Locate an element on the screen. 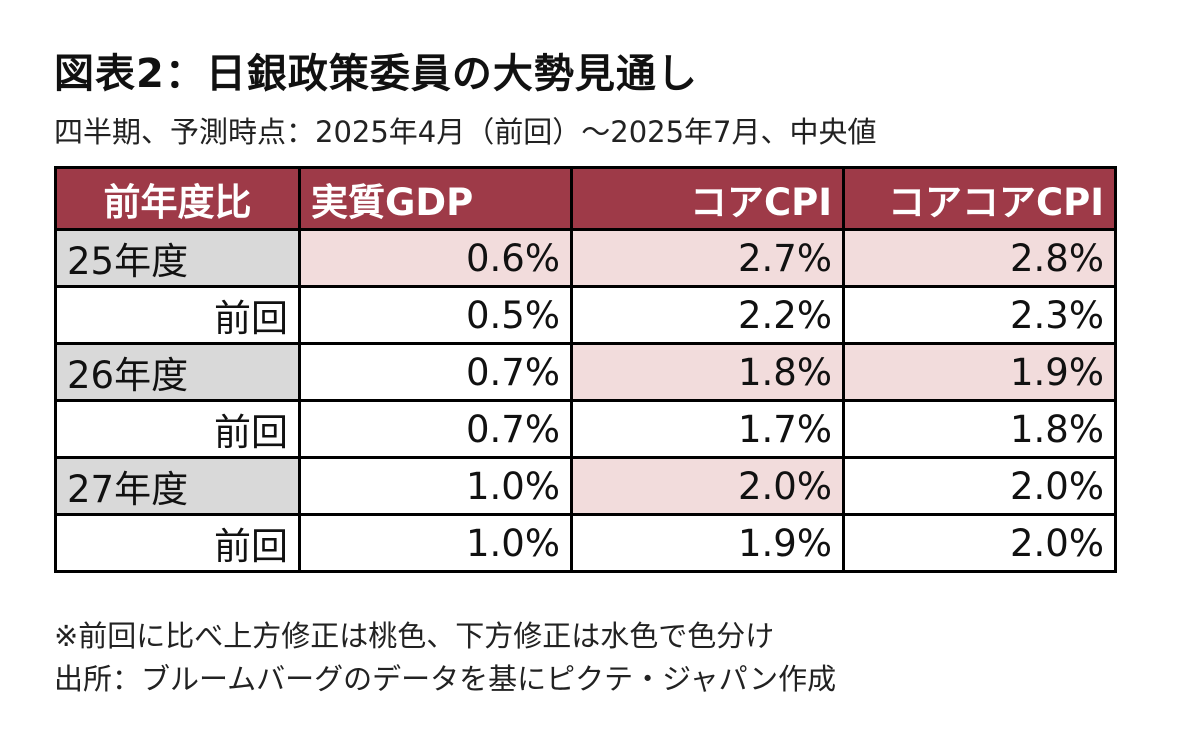 The image size is (1182, 735). row-label-fy25: 25年度 is located at coordinates (177, 258).